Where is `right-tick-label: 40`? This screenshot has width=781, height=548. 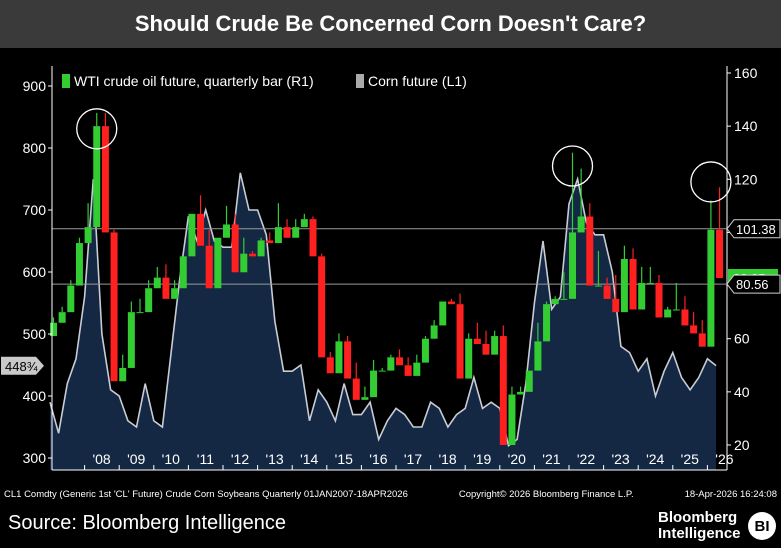
right-tick-label: 40 is located at coordinates (742, 392).